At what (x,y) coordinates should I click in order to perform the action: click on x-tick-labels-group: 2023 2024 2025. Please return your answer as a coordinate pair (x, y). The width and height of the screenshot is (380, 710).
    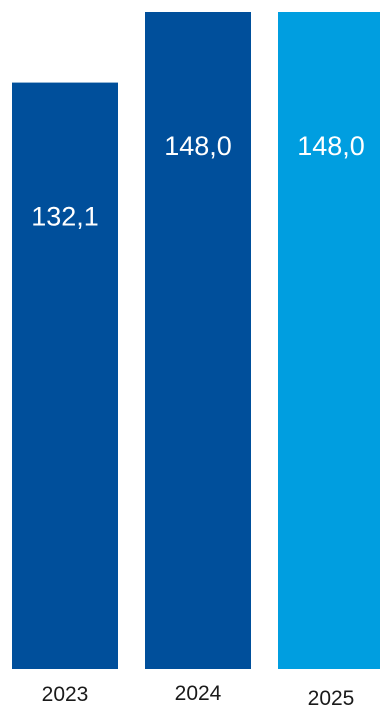
    Looking at the image, I should click on (198, 696).